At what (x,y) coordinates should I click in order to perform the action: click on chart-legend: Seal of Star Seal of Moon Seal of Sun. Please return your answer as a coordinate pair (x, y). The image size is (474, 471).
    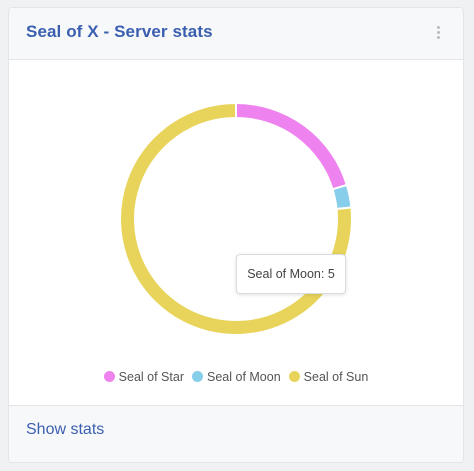
    Looking at the image, I should click on (236, 377).